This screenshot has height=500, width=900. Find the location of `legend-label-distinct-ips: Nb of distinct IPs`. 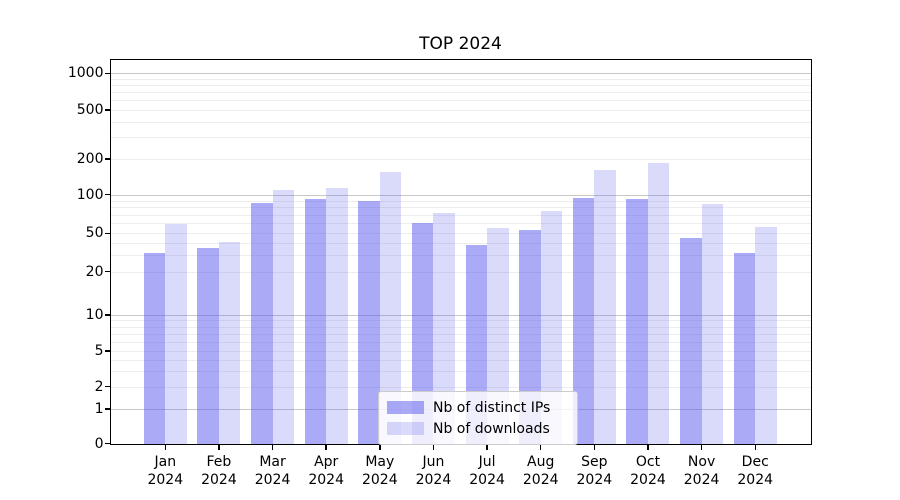

legend-label-distinct-ips: Nb of distinct IPs is located at coordinates (492, 407).